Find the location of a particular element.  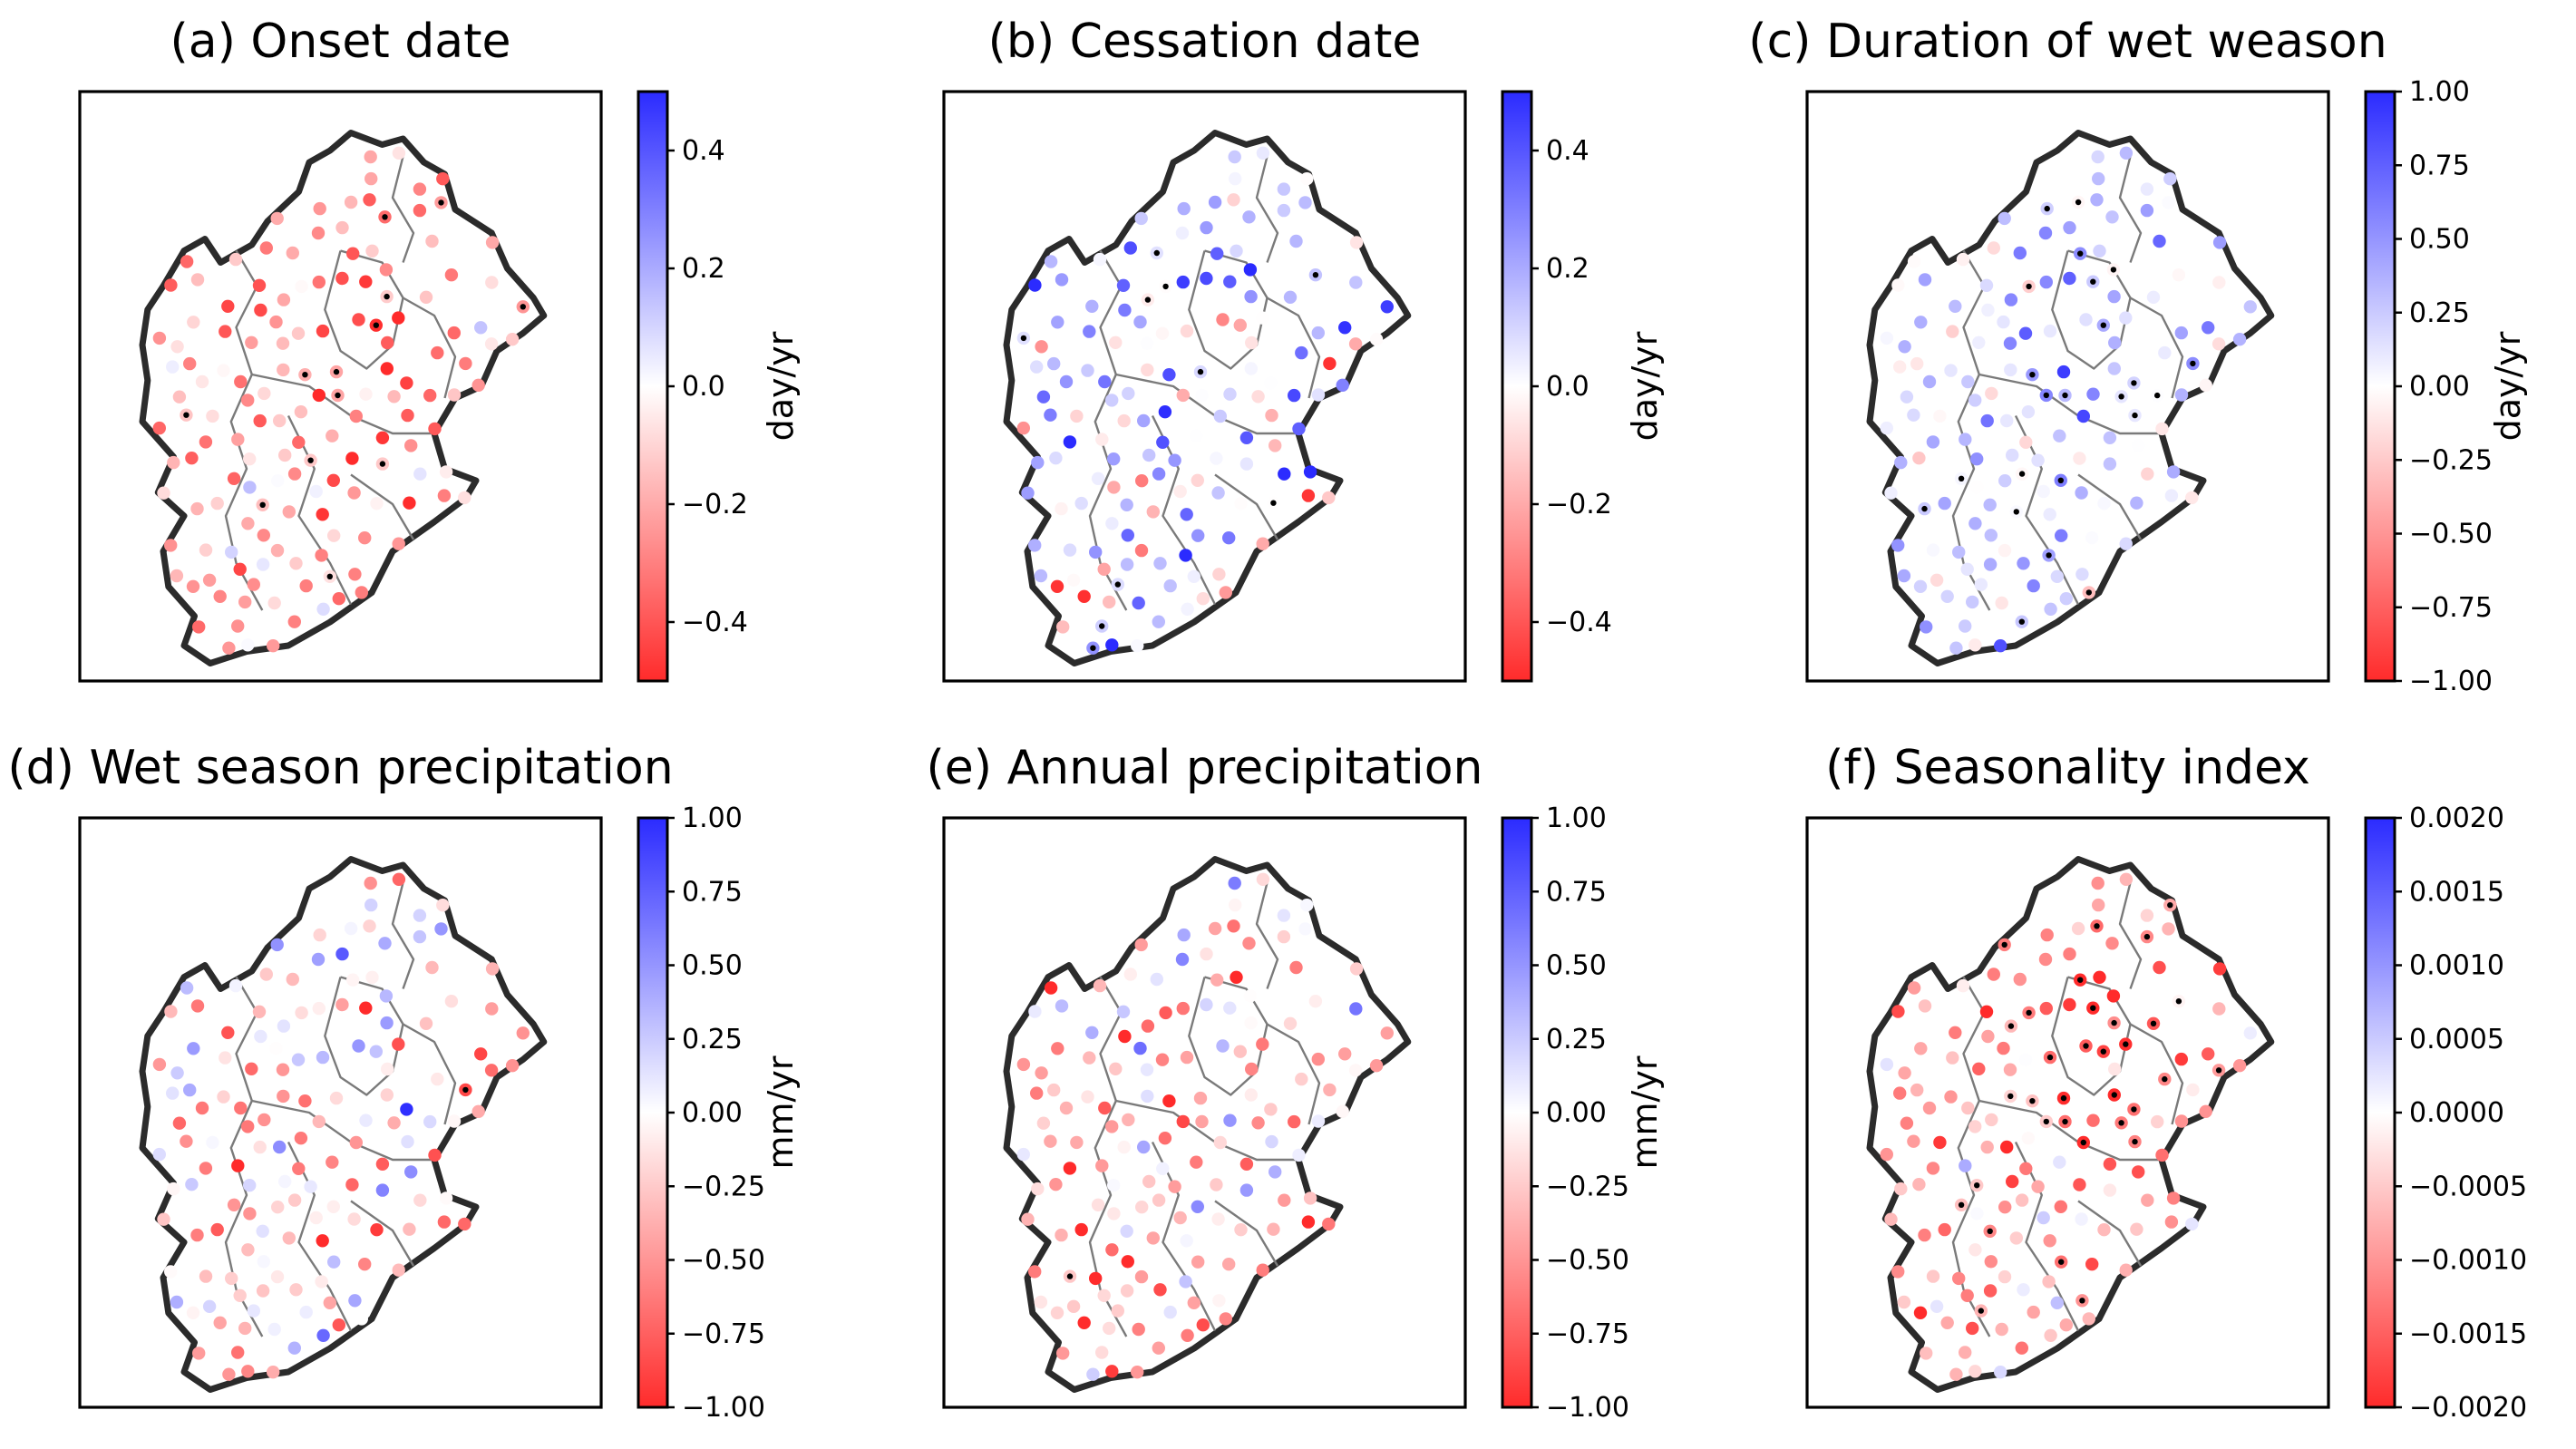

station-points is located at coordinates (2068, 1127).